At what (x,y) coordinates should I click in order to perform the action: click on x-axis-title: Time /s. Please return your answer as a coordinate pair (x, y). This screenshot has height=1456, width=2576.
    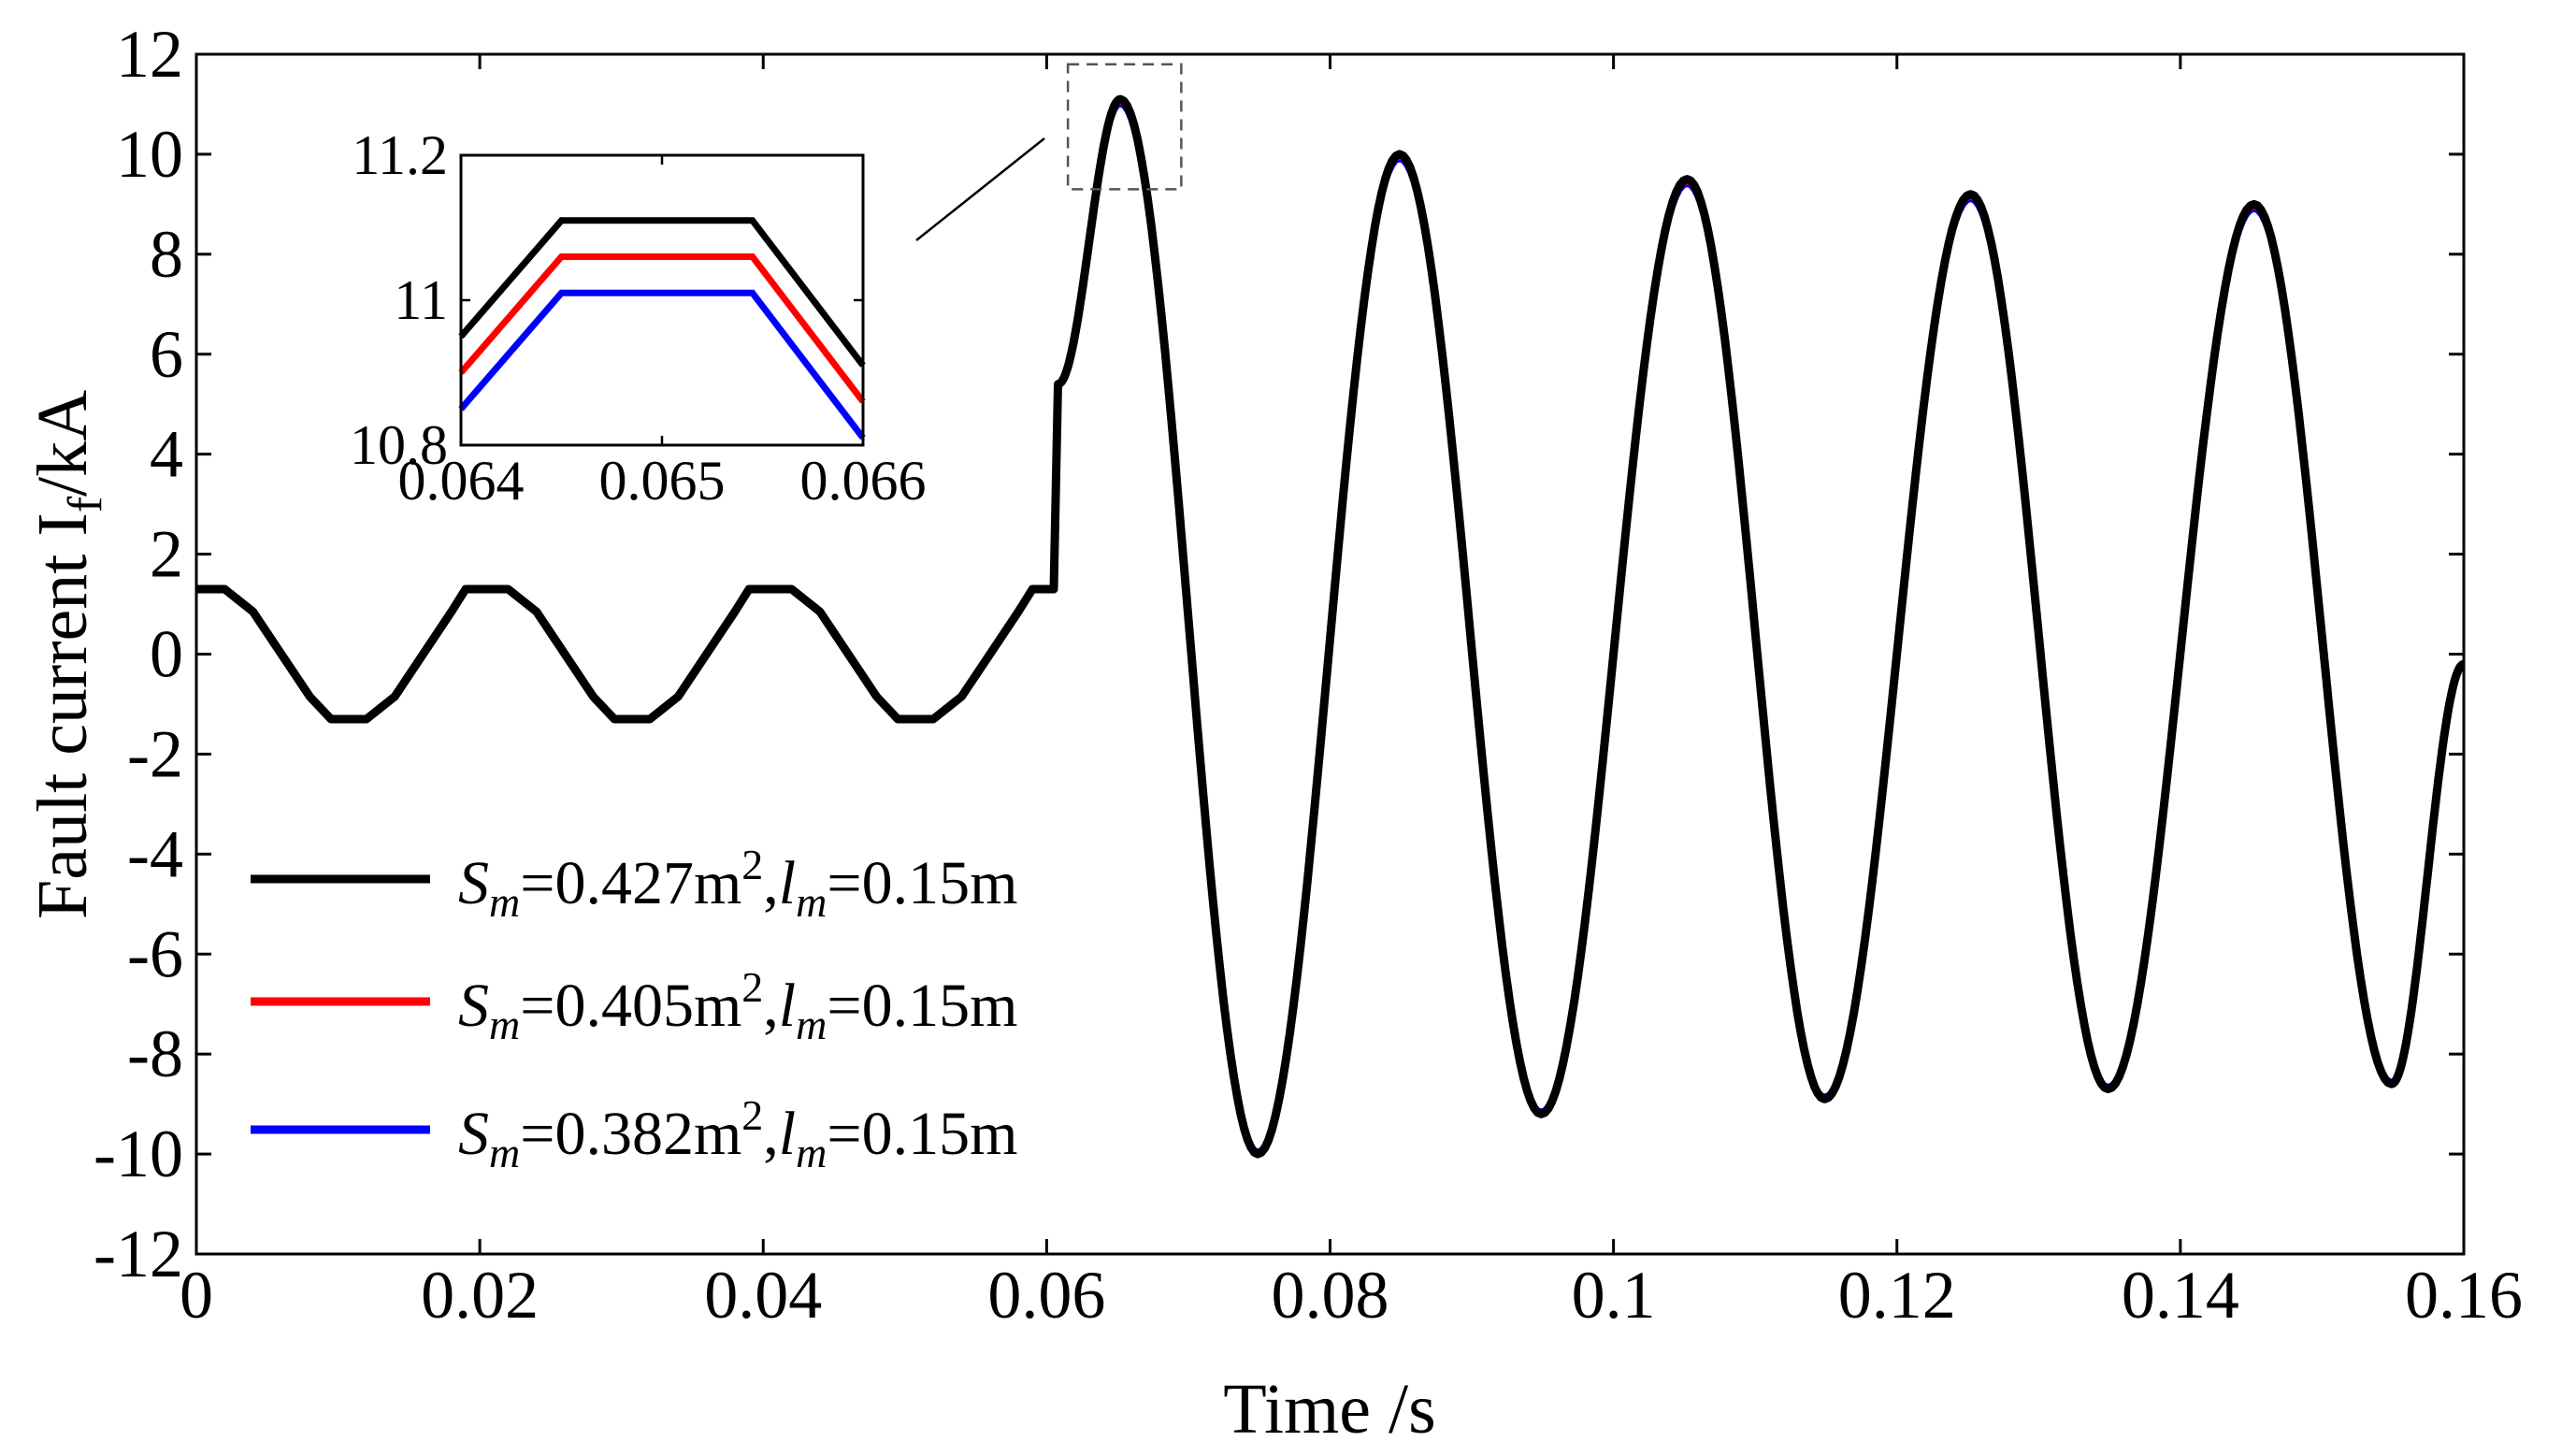
    Looking at the image, I should click on (1329, 1409).